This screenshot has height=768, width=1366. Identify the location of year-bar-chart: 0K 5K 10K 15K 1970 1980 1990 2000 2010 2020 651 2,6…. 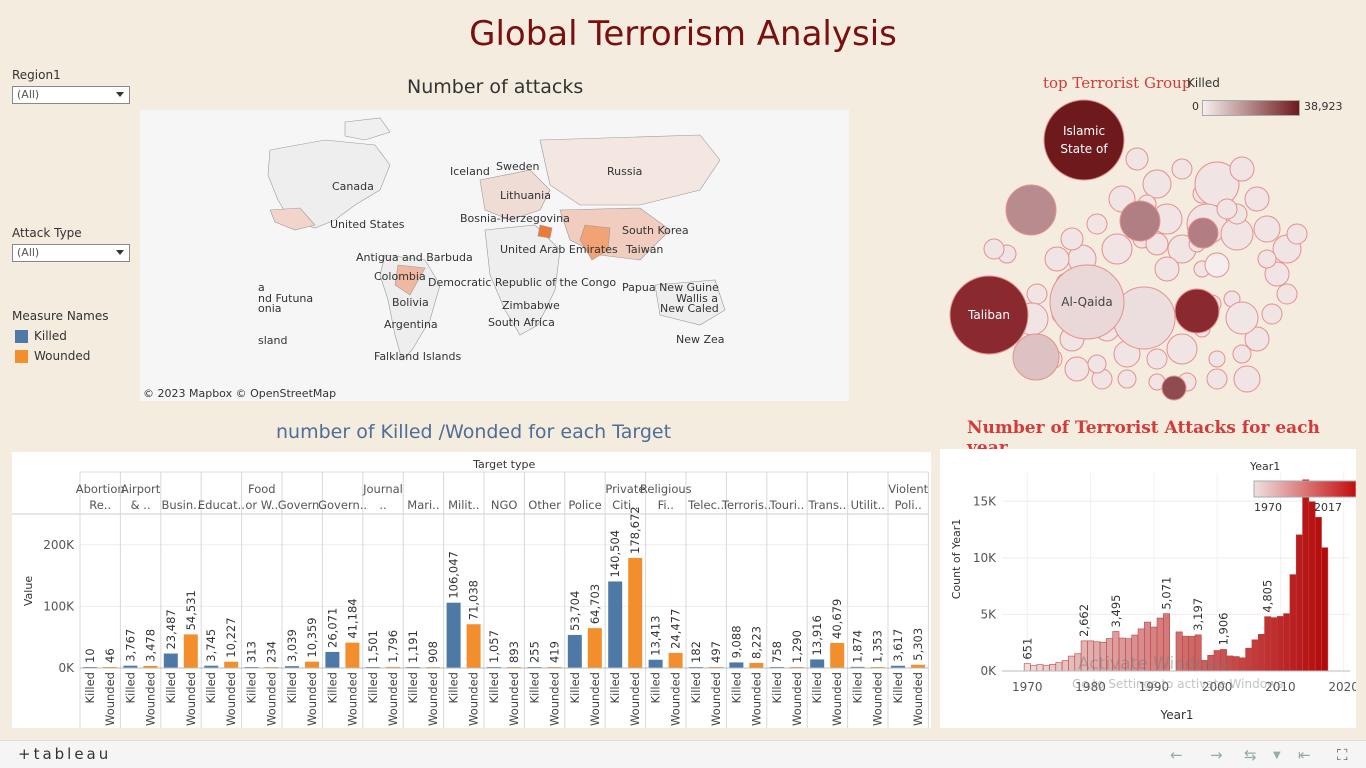
(1149, 588).